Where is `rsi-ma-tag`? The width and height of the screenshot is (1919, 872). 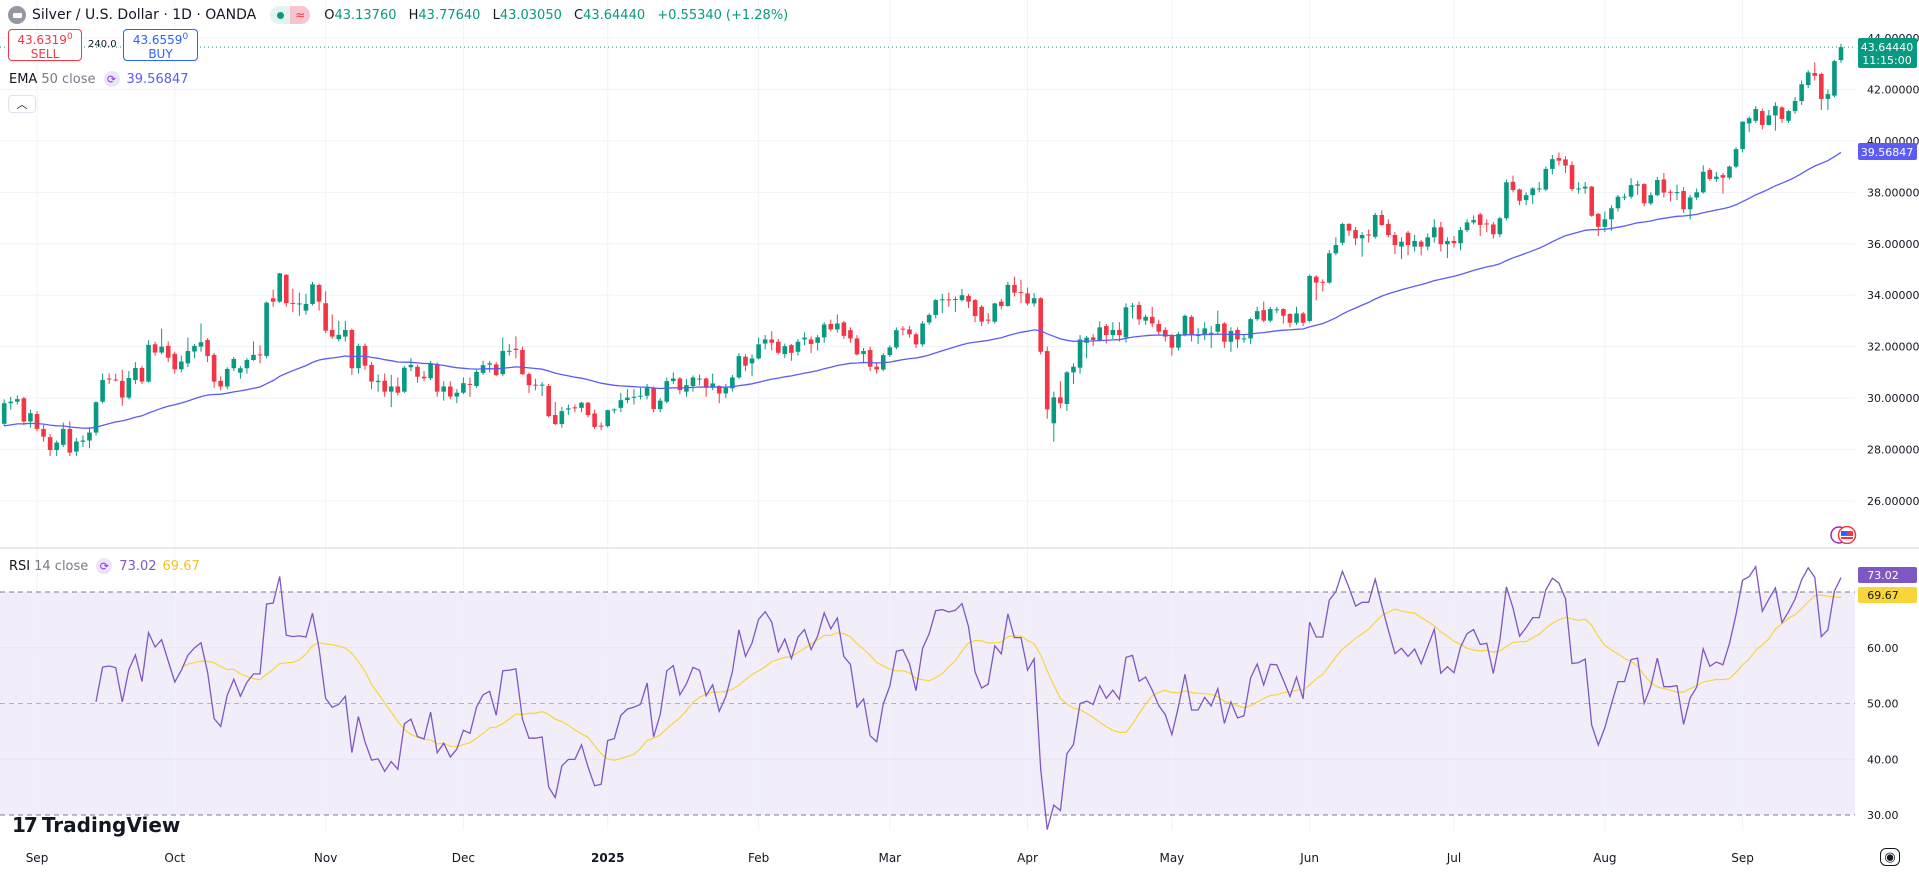 rsi-ma-tag is located at coordinates (1887, 595).